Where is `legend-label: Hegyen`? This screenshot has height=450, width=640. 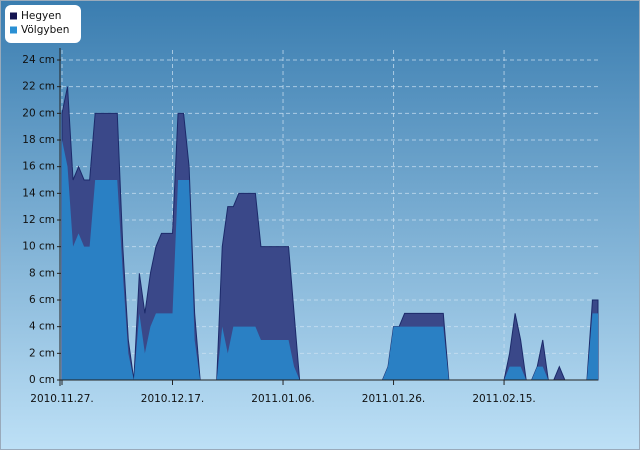 legend-label: Hegyen is located at coordinates (41, 16).